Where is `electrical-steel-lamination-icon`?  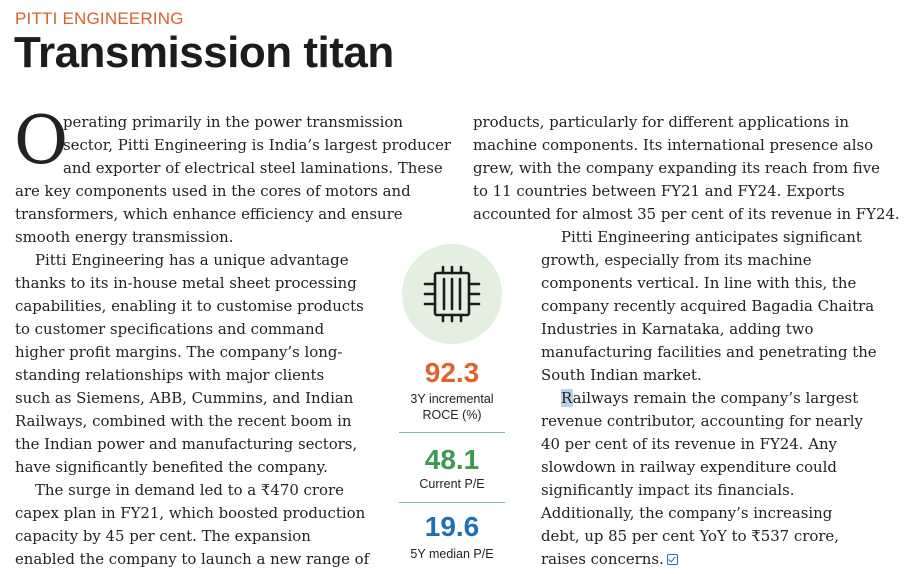 electrical-steel-lamination-icon is located at coordinates (452, 294).